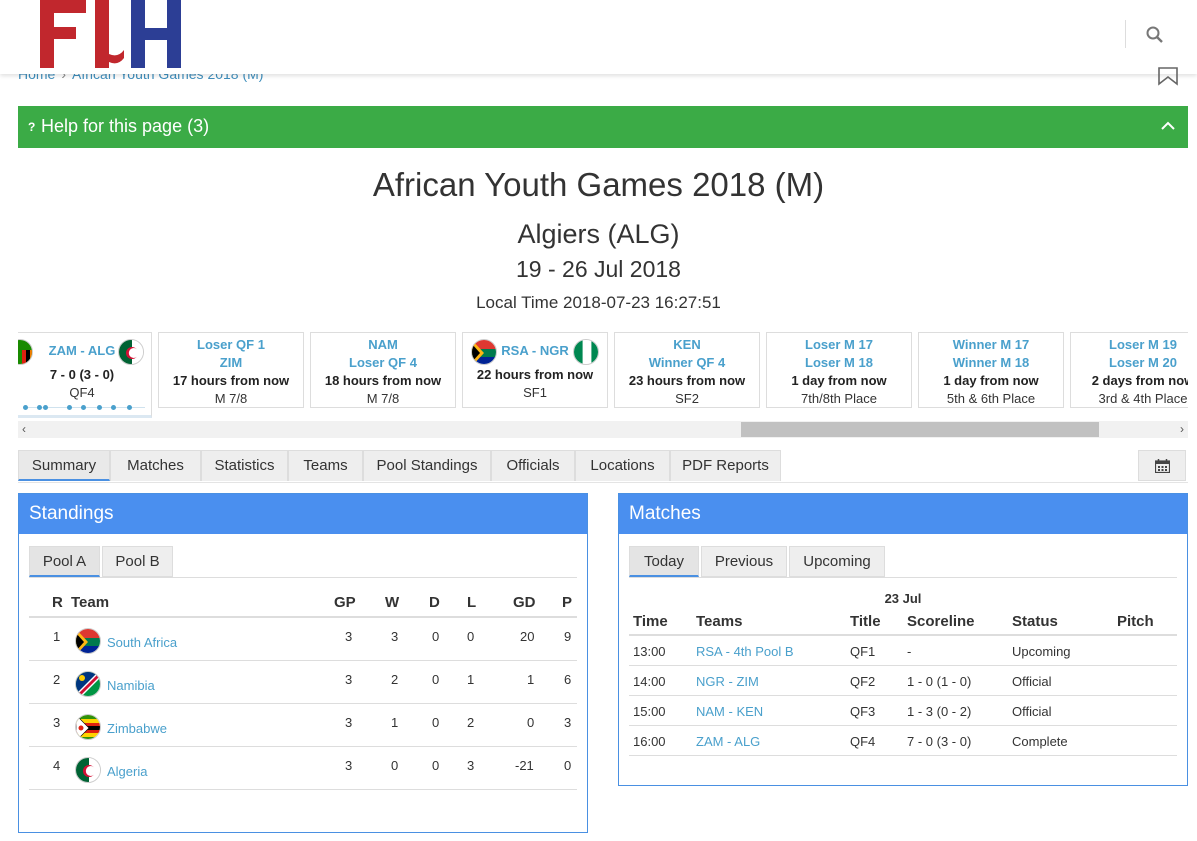 The width and height of the screenshot is (1197, 841). What do you see at coordinates (349, 722) in the screenshot?
I see `games-played: 3` at bounding box center [349, 722].